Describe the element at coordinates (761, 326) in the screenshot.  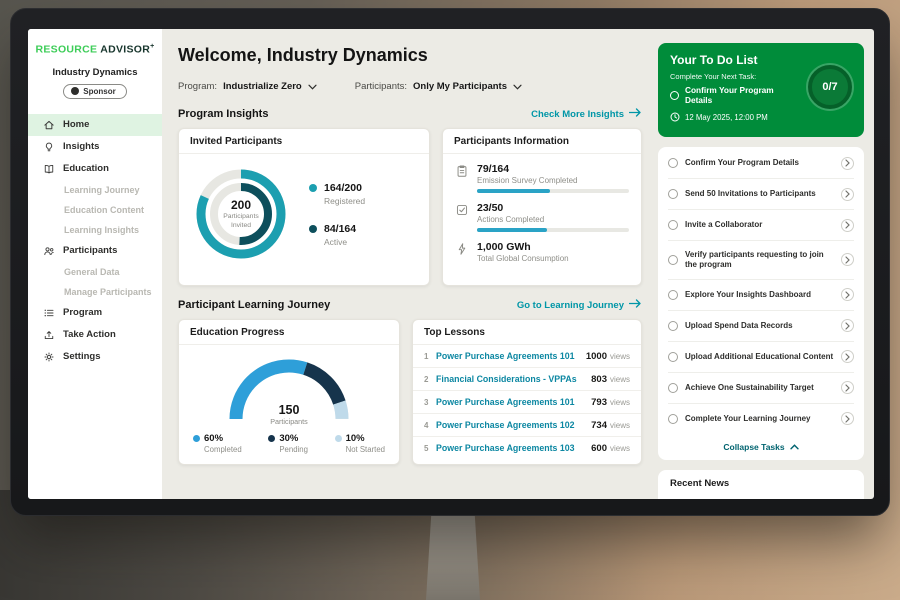
I see `task-row: Upload Spend Data Records` at that location.